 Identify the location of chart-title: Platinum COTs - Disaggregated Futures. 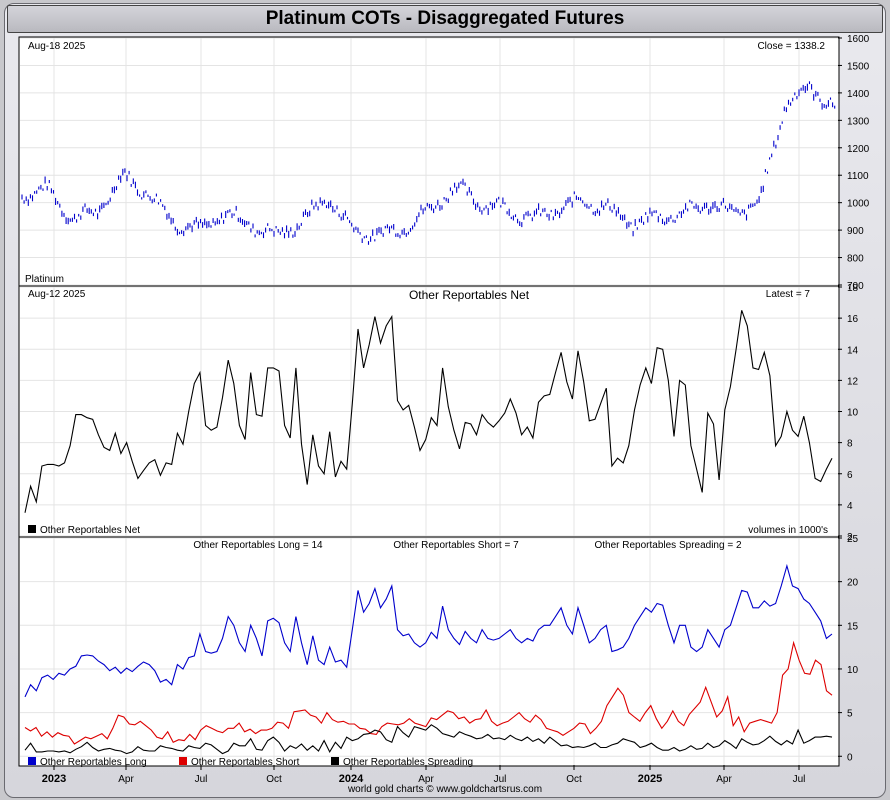
(445, 19).